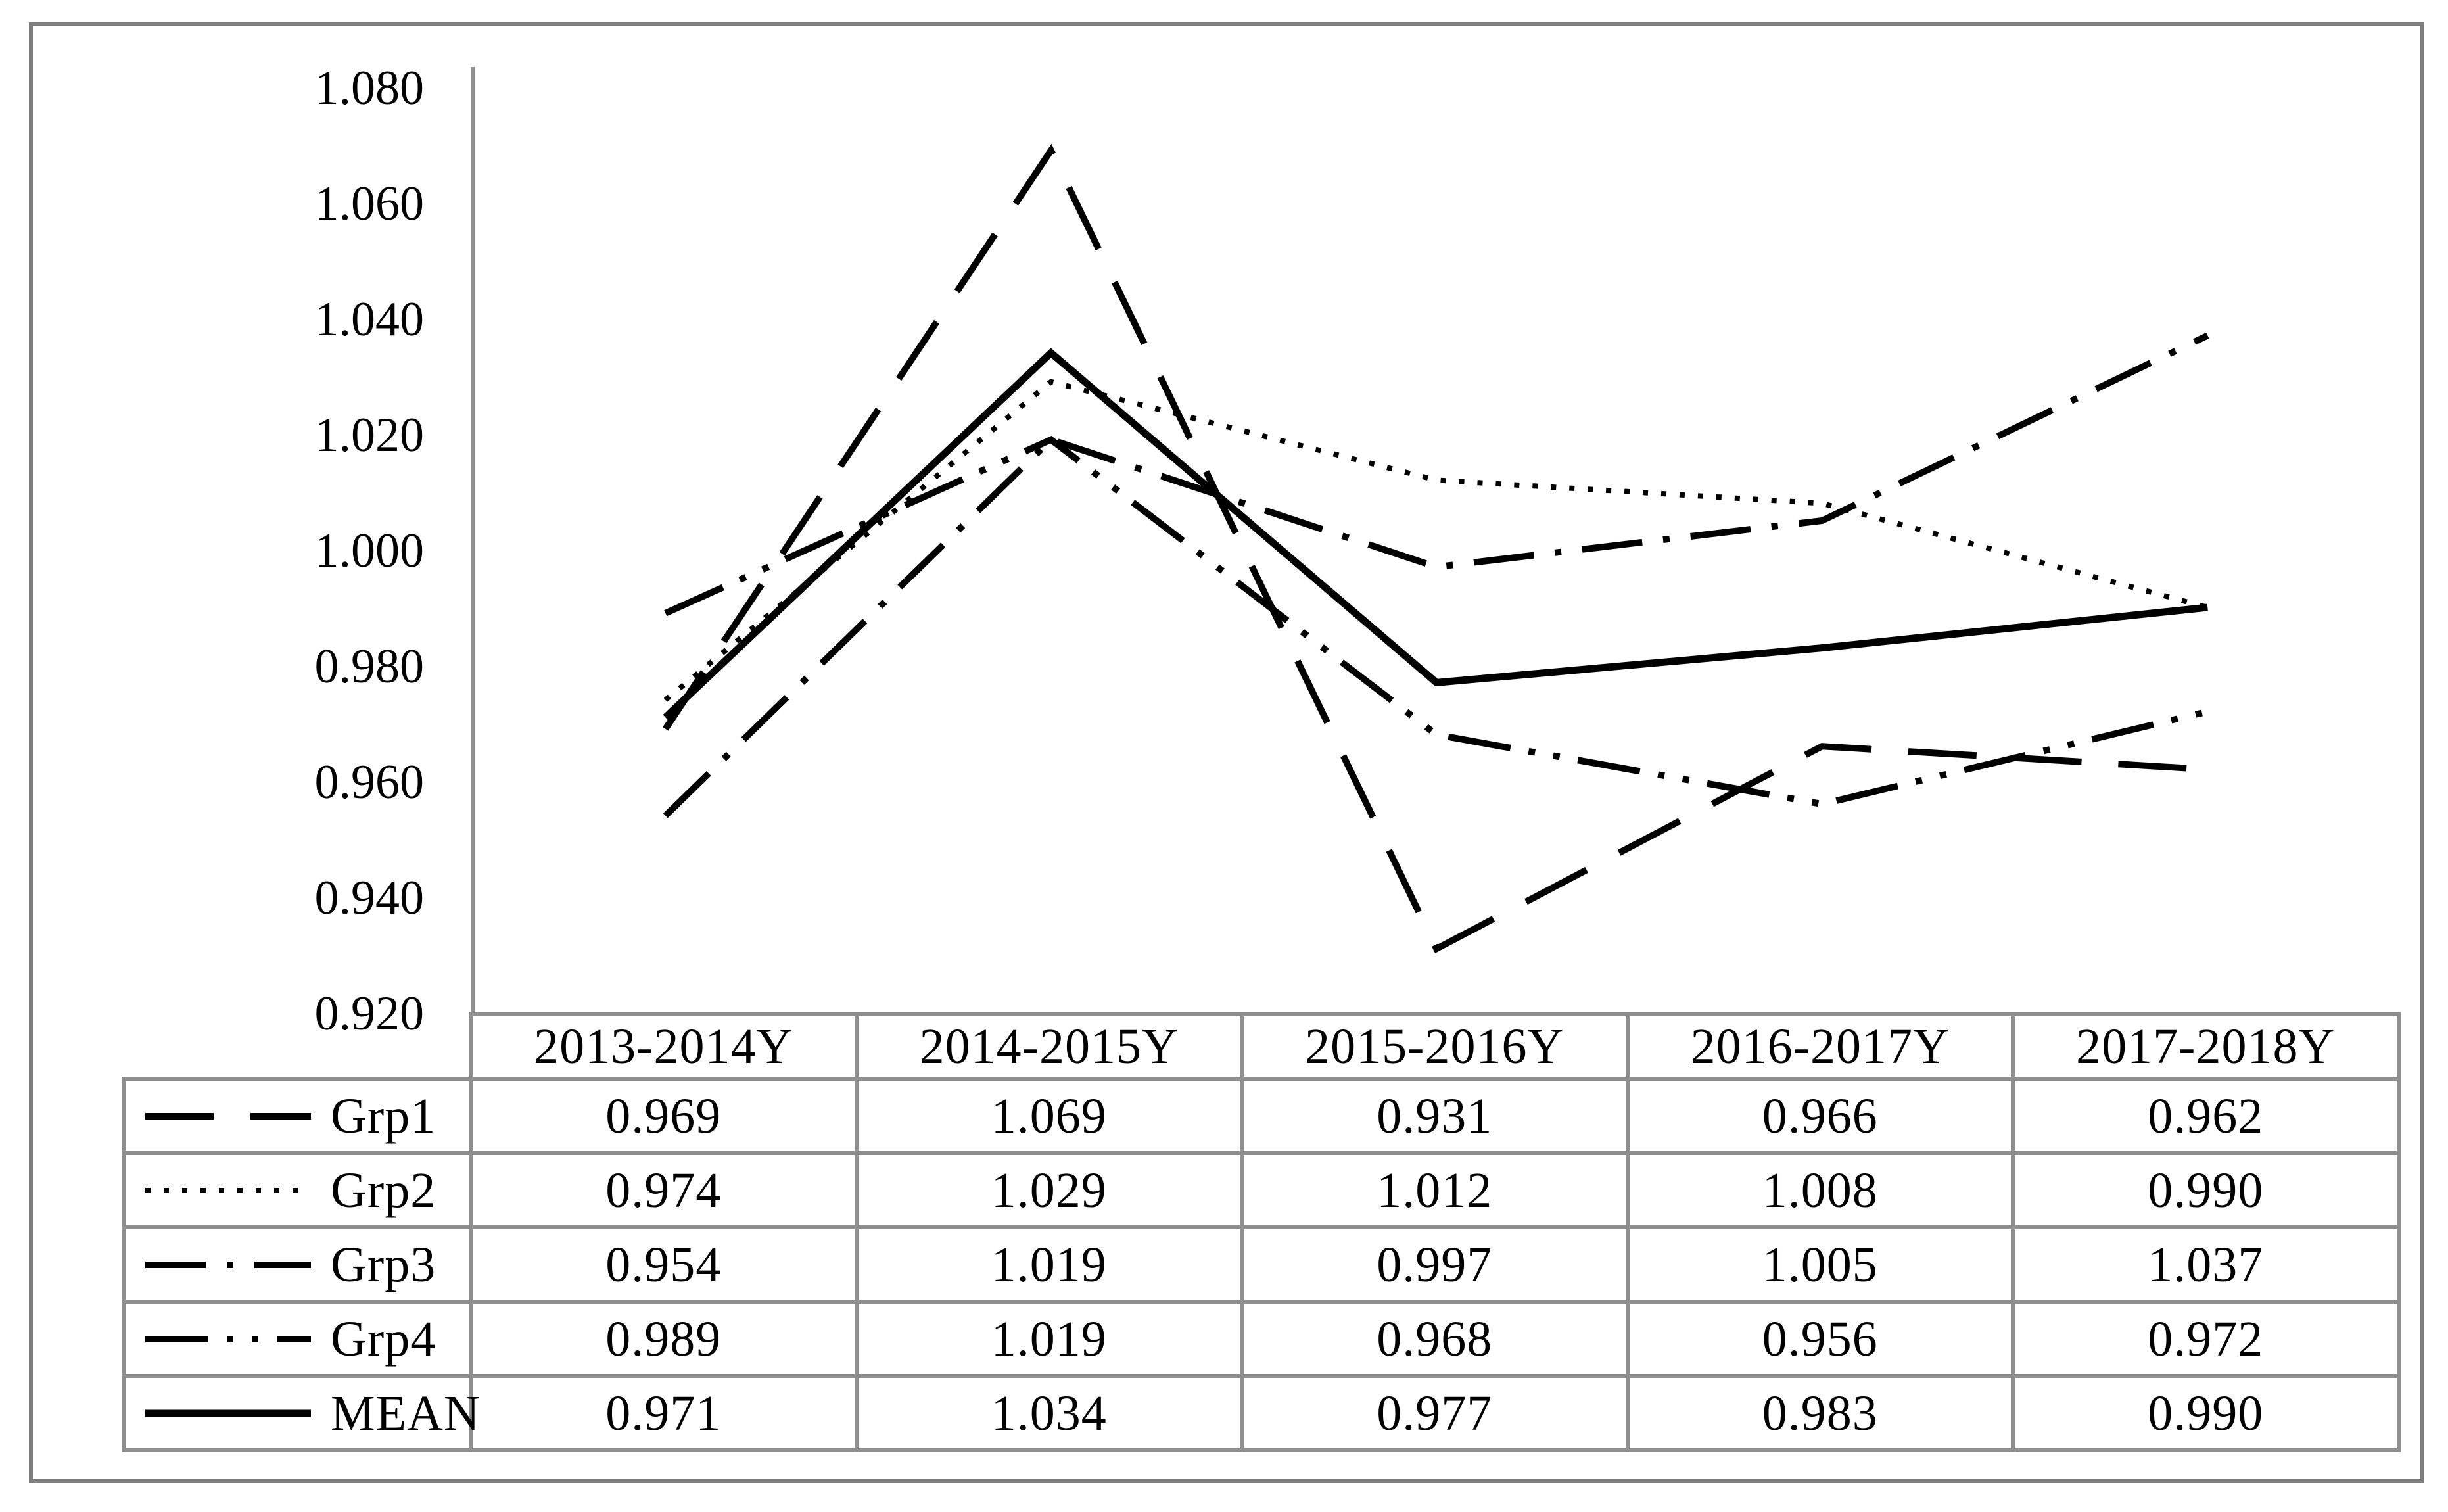 Image resolution: width=2448 pixels, height=1512 pixels. Describe the element at coordinates (1437, 1415) in the screenshot. I see `value-cell: 0.977` at that location.